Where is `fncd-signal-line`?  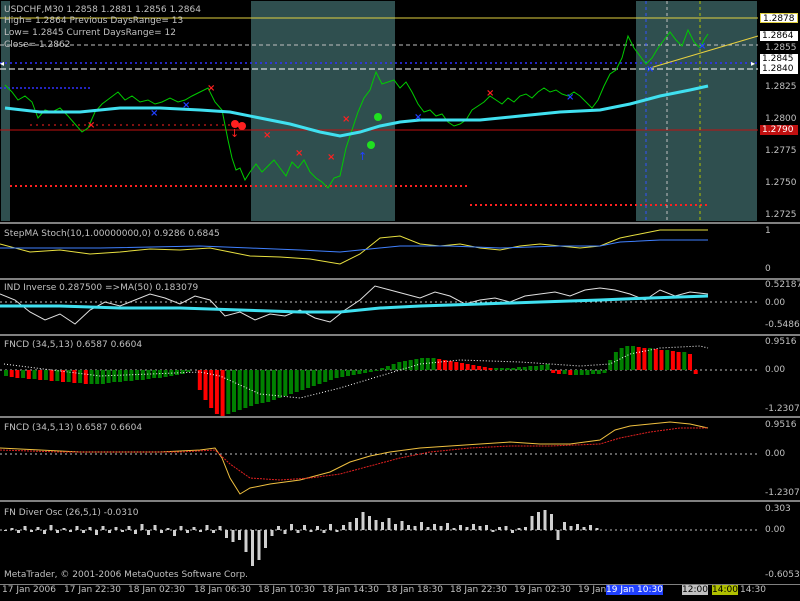 fncd-signal-line is located at coordinates (354, 454).